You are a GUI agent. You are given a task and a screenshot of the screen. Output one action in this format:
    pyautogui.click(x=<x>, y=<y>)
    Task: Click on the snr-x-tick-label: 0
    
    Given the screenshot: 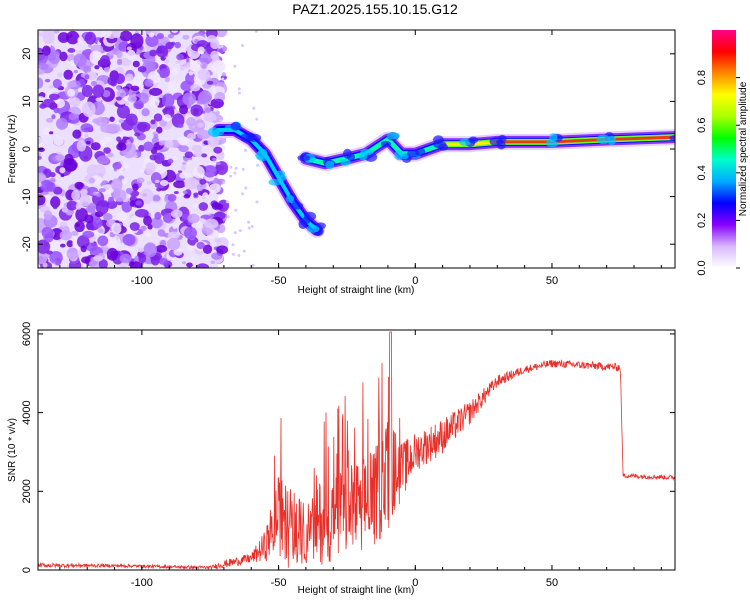 What is the action you would take?
    pyautogui.click(x=415, y=583)
    